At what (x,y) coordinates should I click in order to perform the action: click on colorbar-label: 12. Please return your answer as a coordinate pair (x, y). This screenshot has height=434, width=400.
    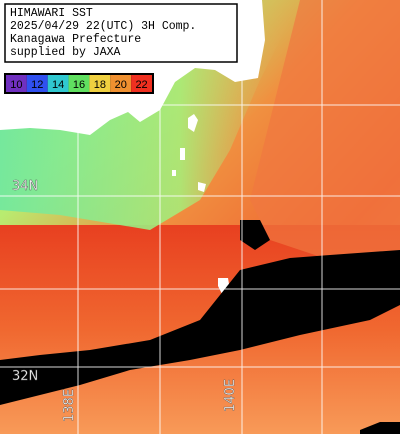
    Looking at the image, I should click on (37, 85).